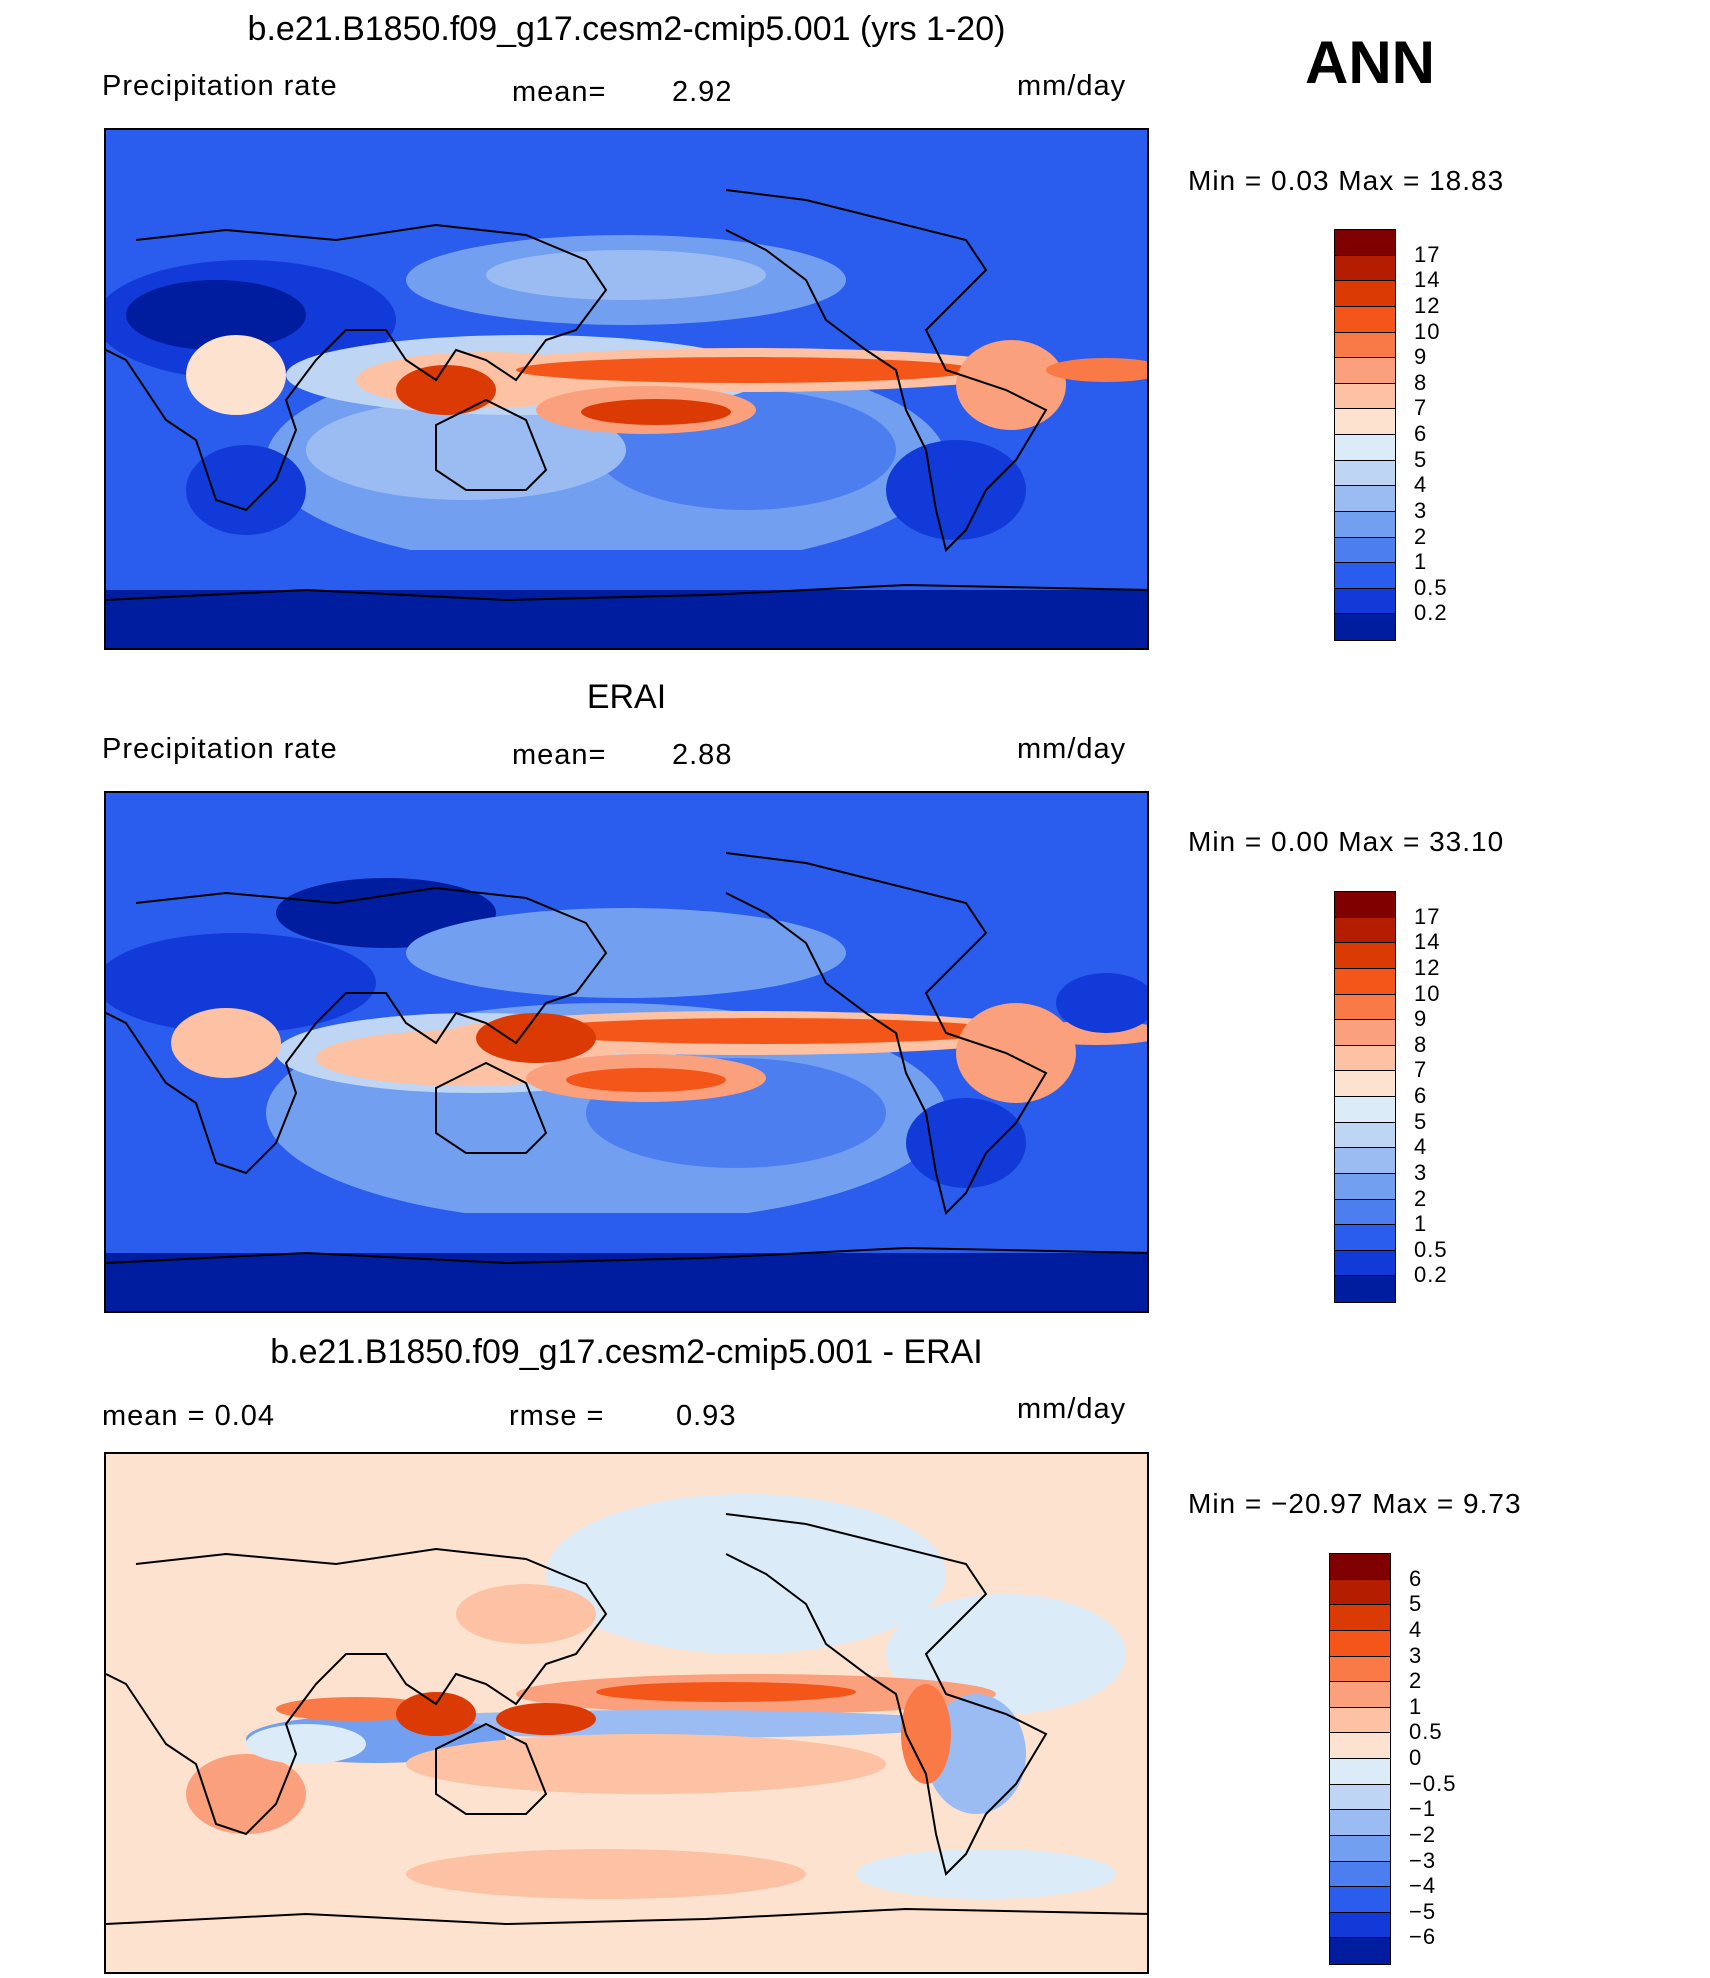 The width and height of the screenshot is (1710, 1978). I want to click on colorbar-diff-swatches, so click(1360, 1759).